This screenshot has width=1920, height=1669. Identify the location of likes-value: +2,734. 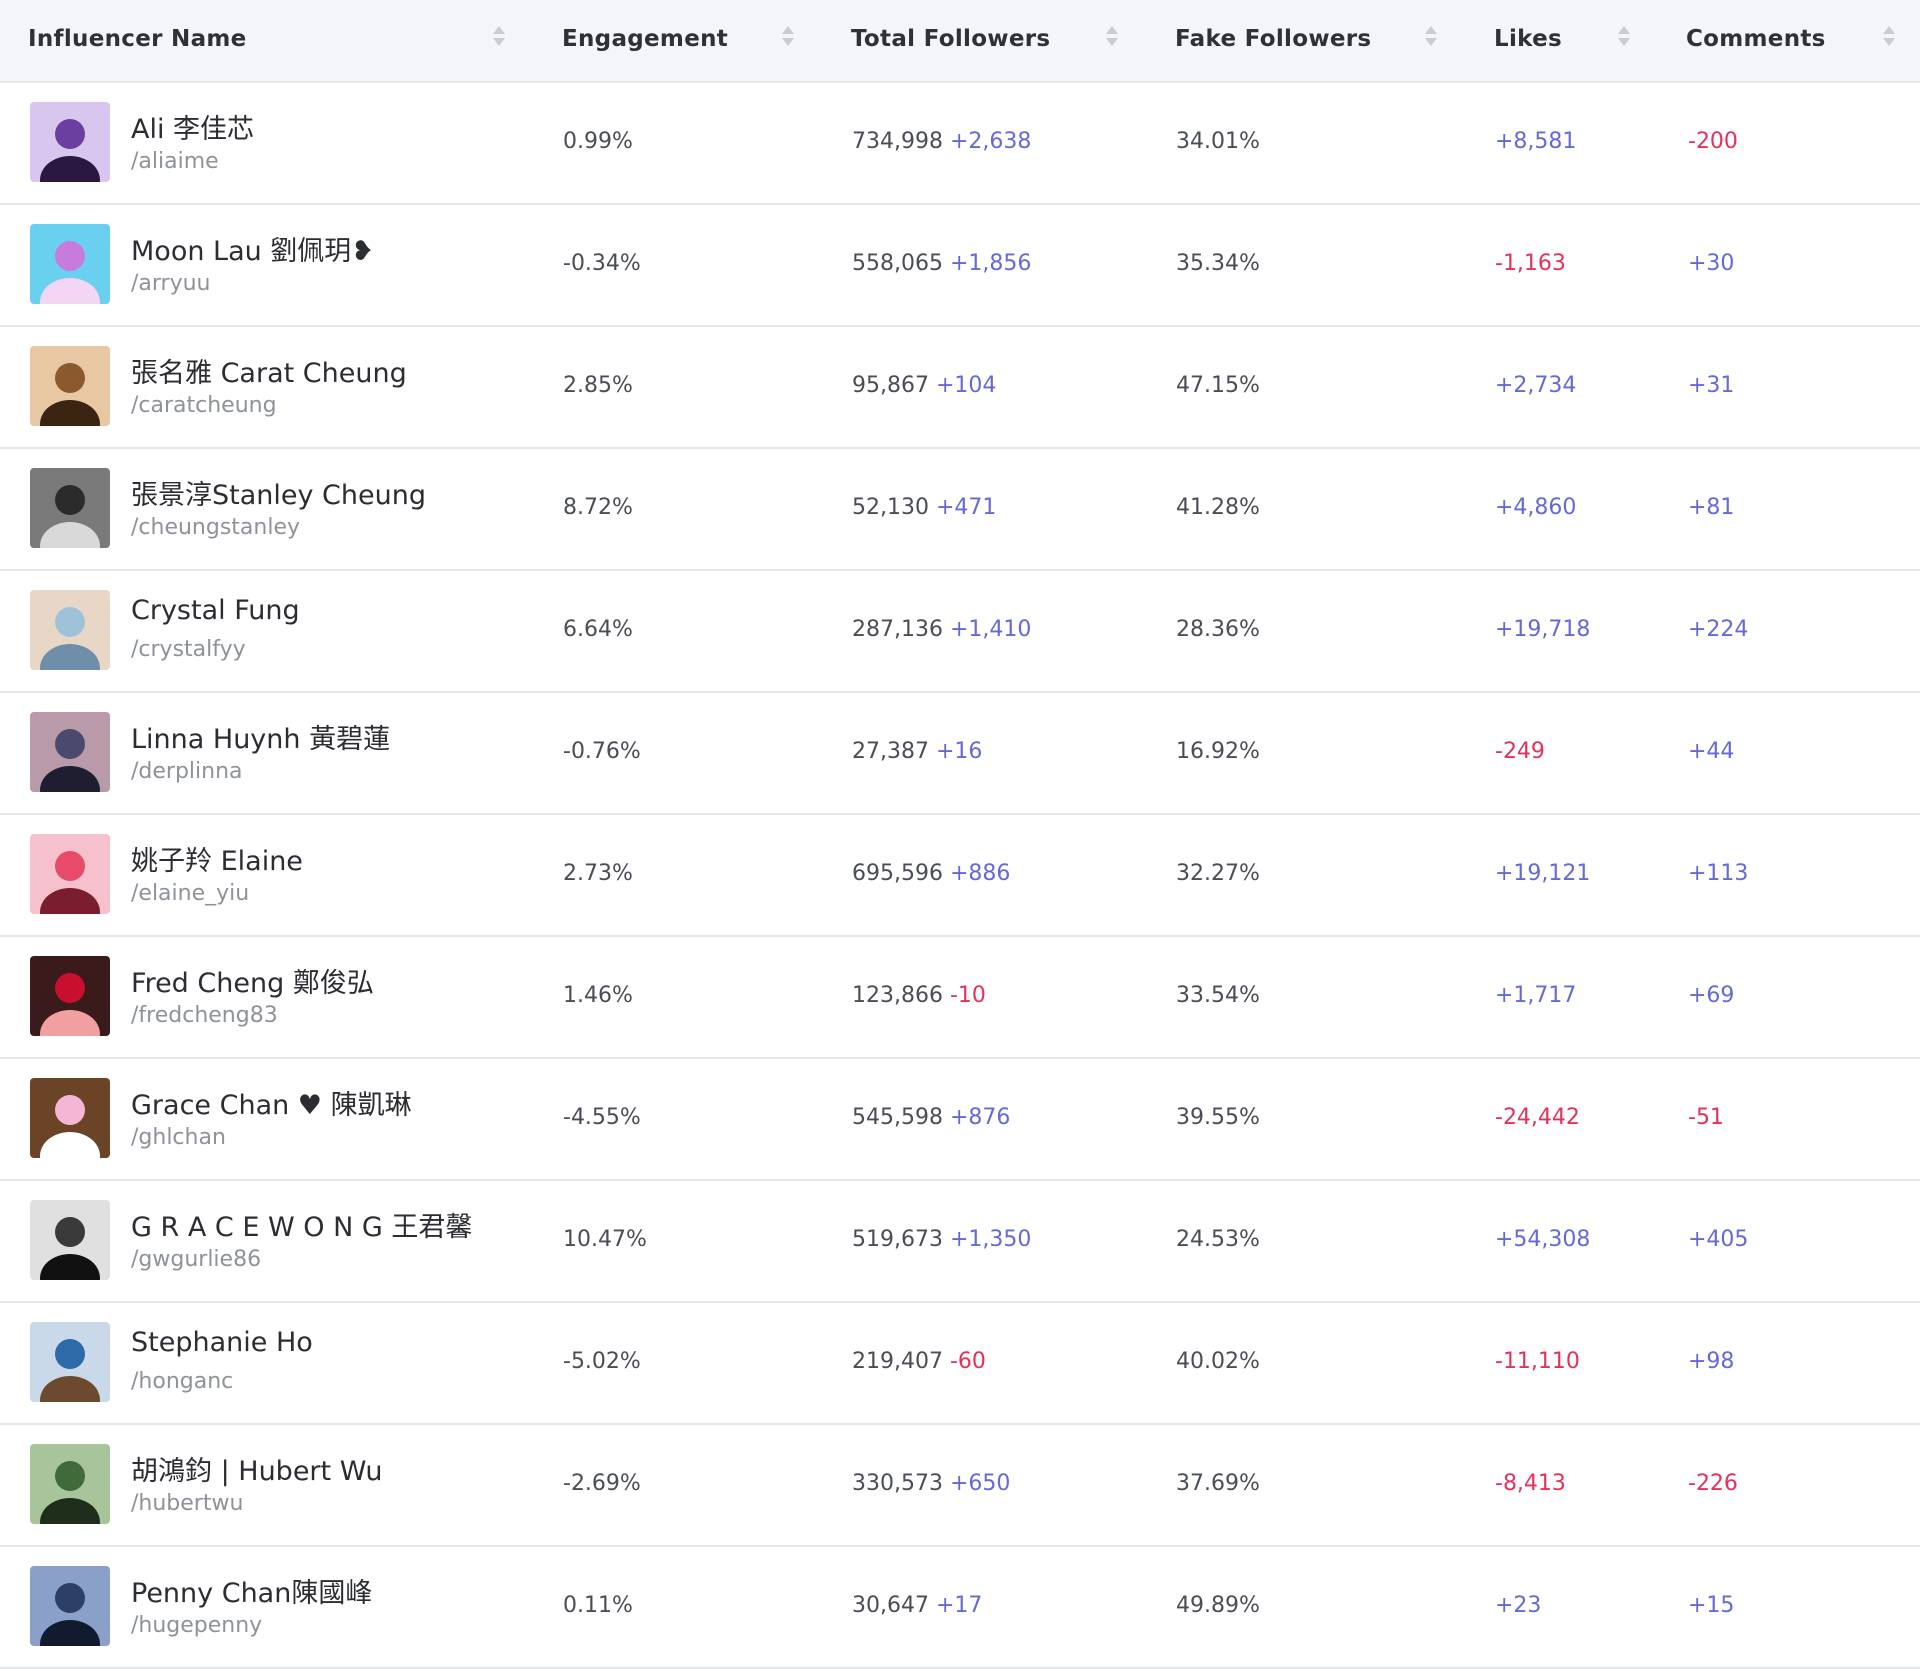
(1536, 385).